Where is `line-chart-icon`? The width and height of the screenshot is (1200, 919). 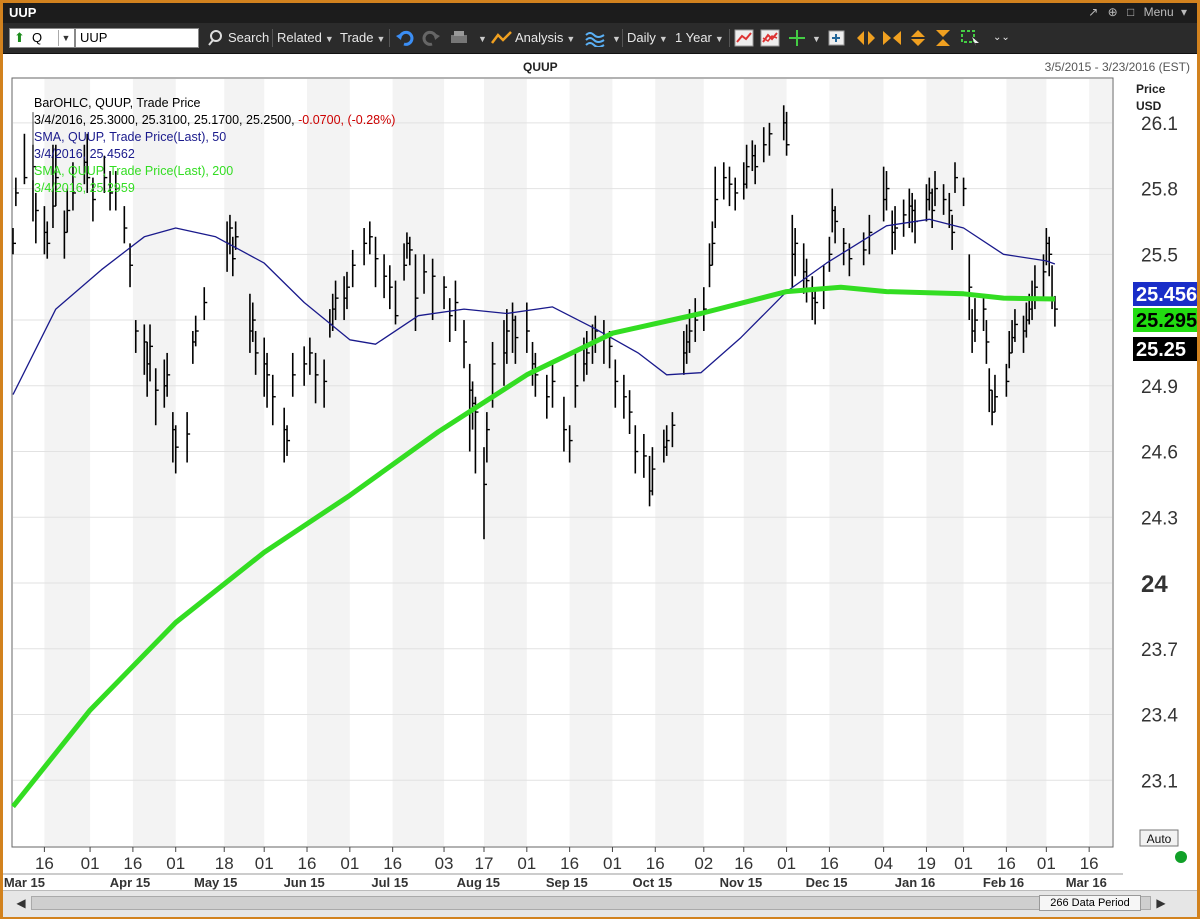
line-chart-icon is located at coordinates (744, 38).